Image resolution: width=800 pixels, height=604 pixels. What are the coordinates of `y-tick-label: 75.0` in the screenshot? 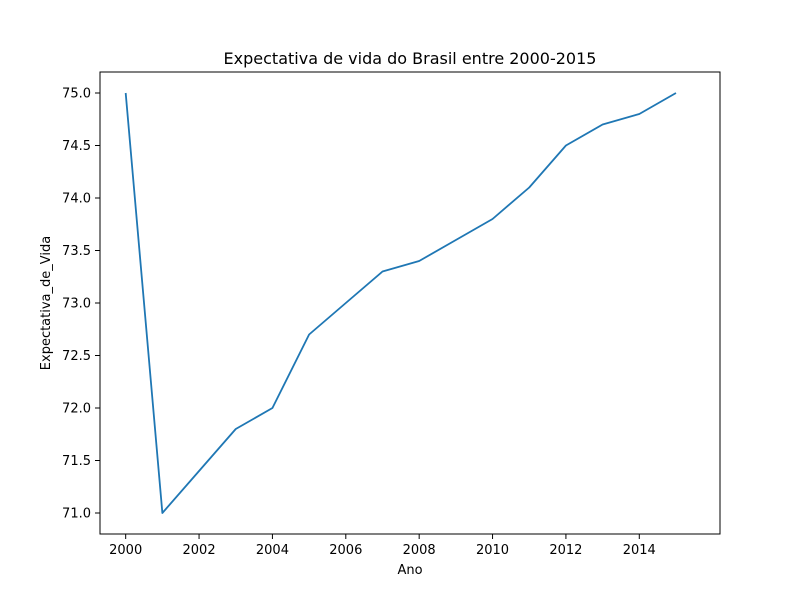 It's located at (76, 94).